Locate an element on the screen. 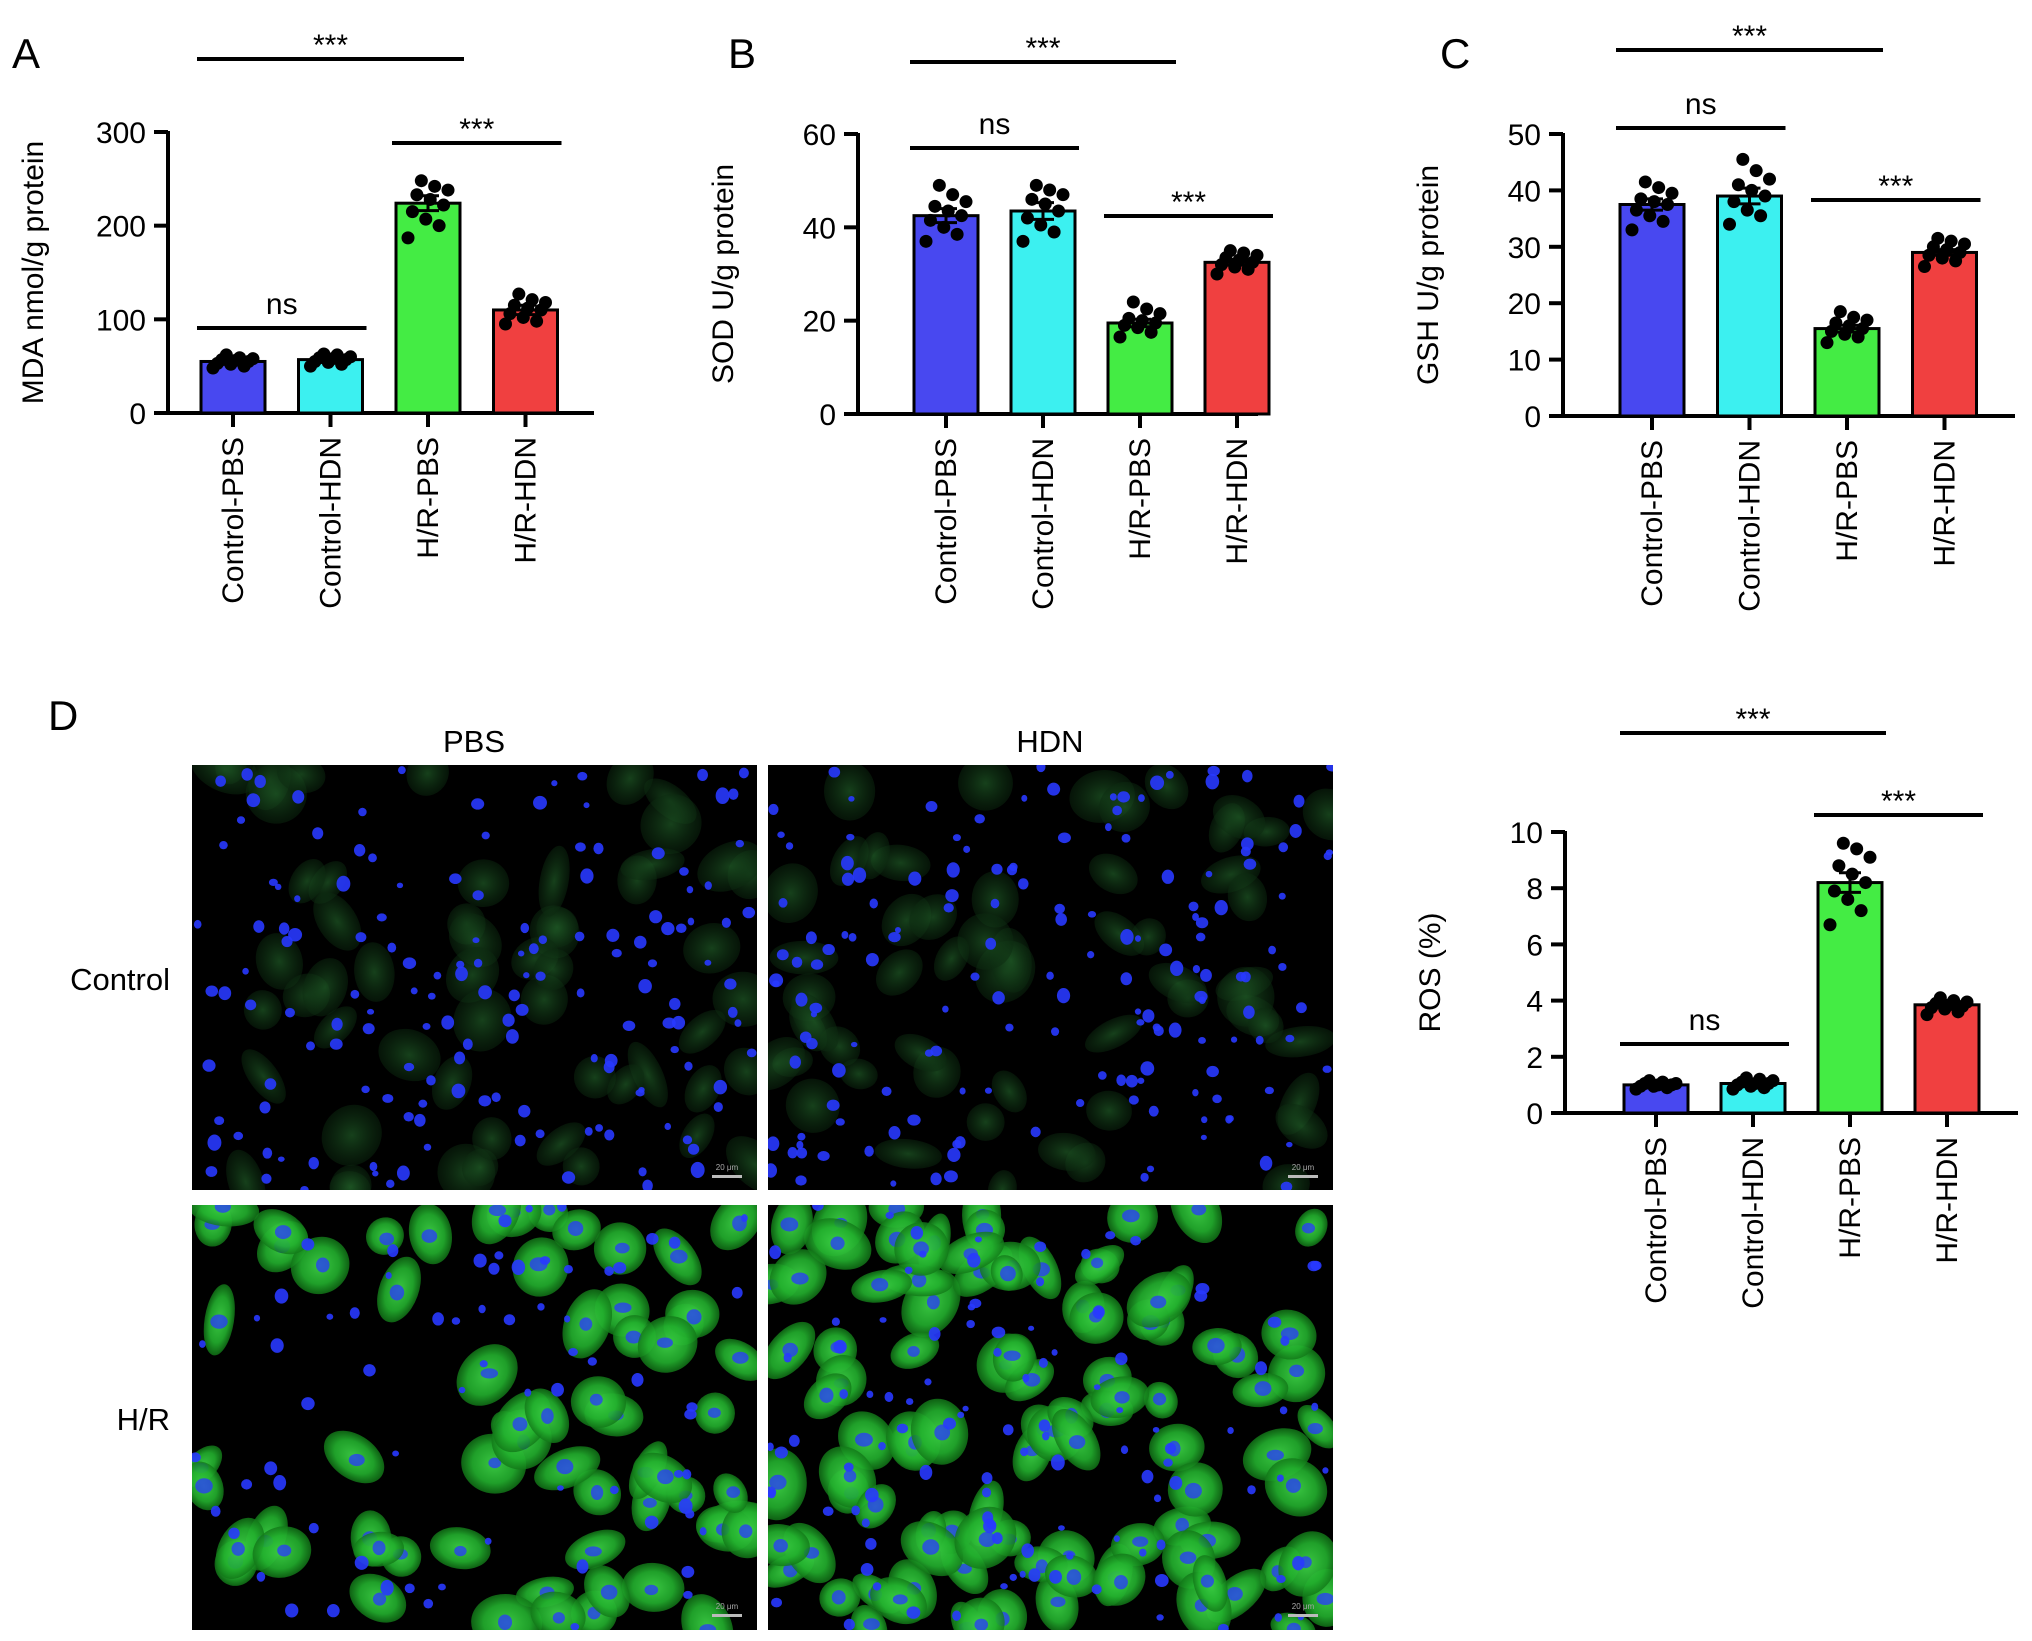  y-tick-label: 30 is located at coordinates (1524, 248).